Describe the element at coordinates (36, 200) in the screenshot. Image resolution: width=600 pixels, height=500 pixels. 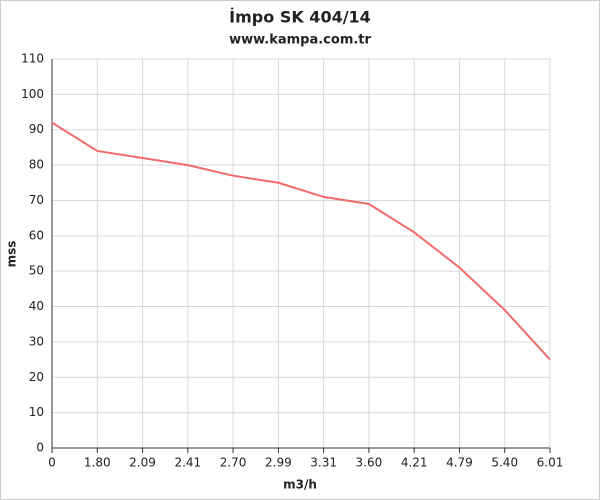
I see `y-tick-label: 70` at that location.